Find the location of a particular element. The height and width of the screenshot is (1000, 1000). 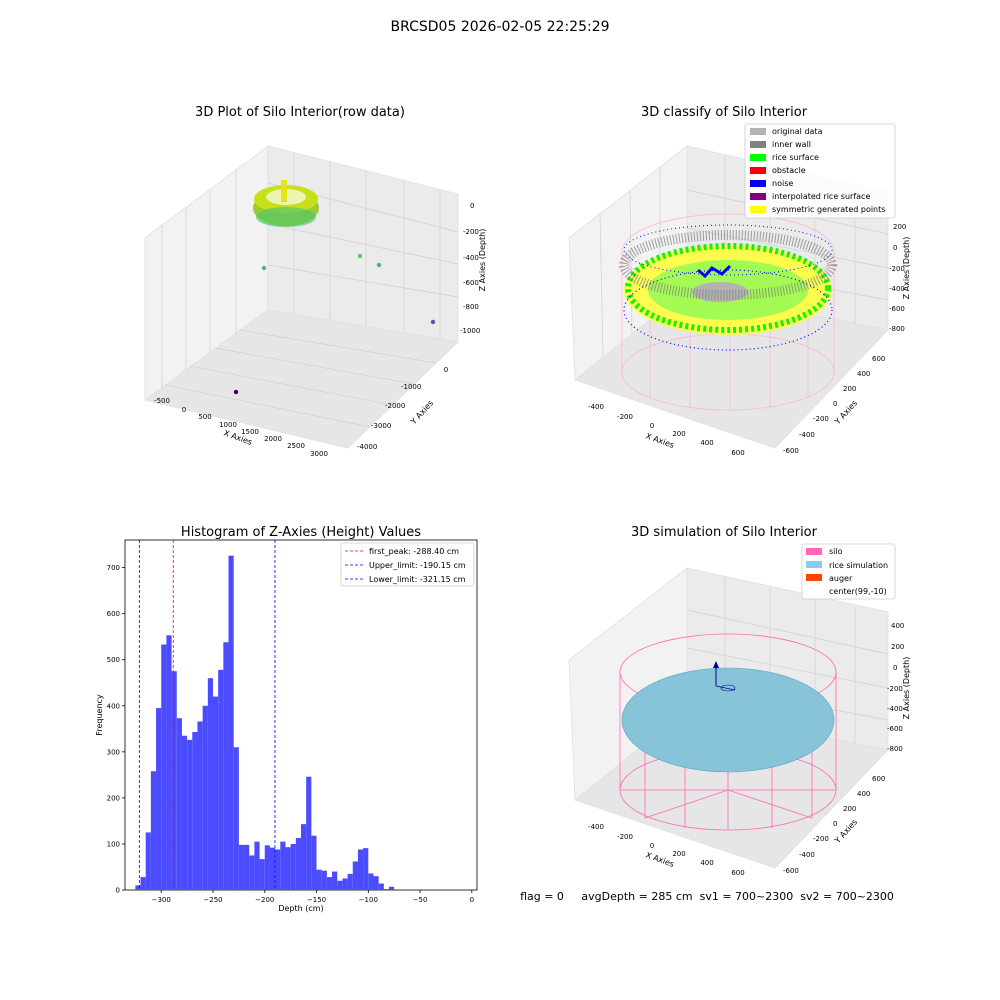

simulation-legend-frame is located at coordinates (848, 571).